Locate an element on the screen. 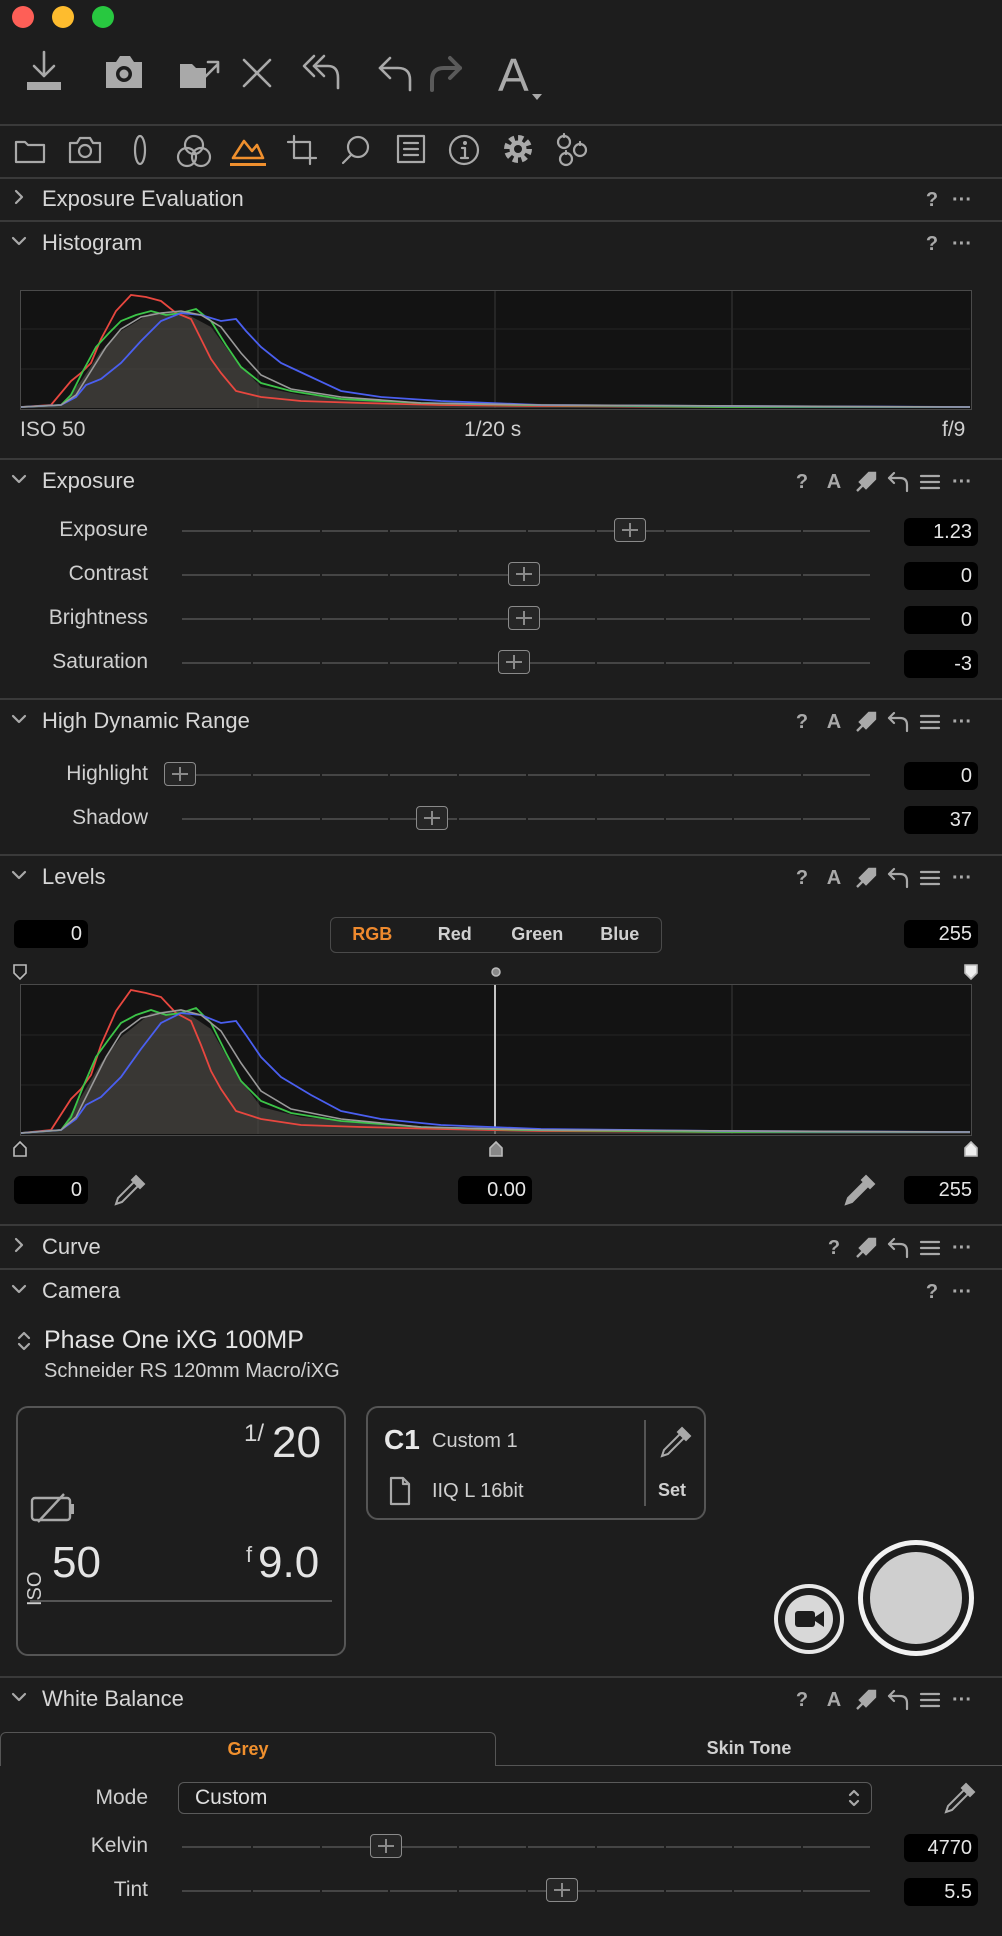 This screenshot has height=1936, width=1002. shadow-slider-handle is located at coordinates (432, 818).